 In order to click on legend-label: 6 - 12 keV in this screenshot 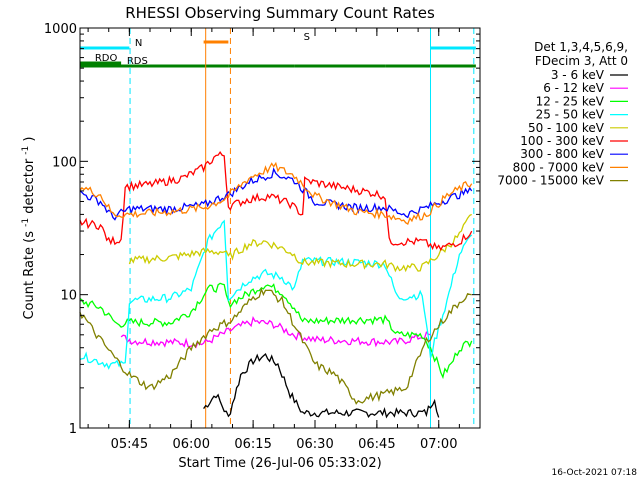, I will do `click(574, 88)`.